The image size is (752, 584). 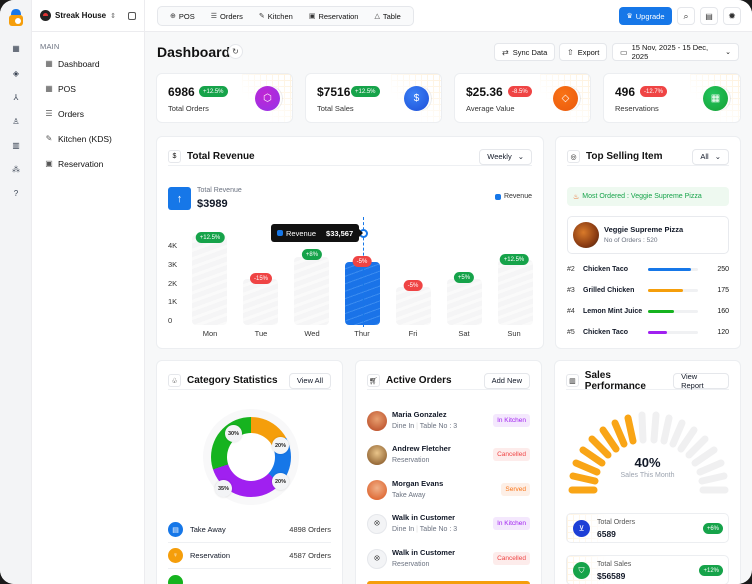 What do you see at coordinates (88, 163) in the screenshot?
I see `sidebar-item-reservation: ▣ Reservation` at bounding box center [88, 163].